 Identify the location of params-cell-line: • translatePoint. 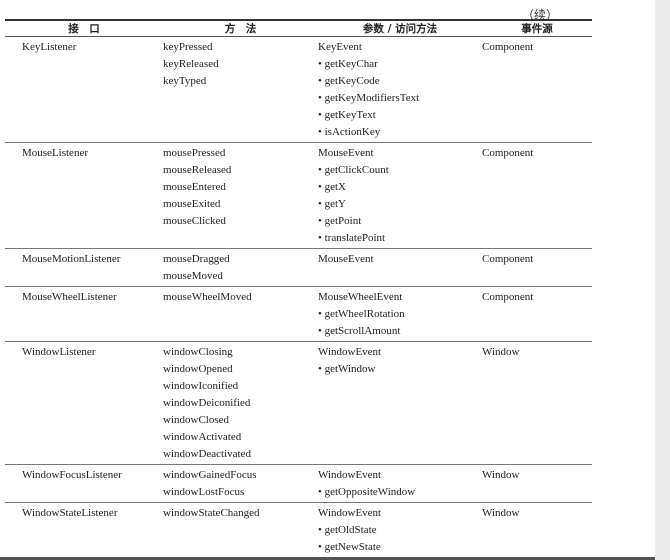
(352, 238).